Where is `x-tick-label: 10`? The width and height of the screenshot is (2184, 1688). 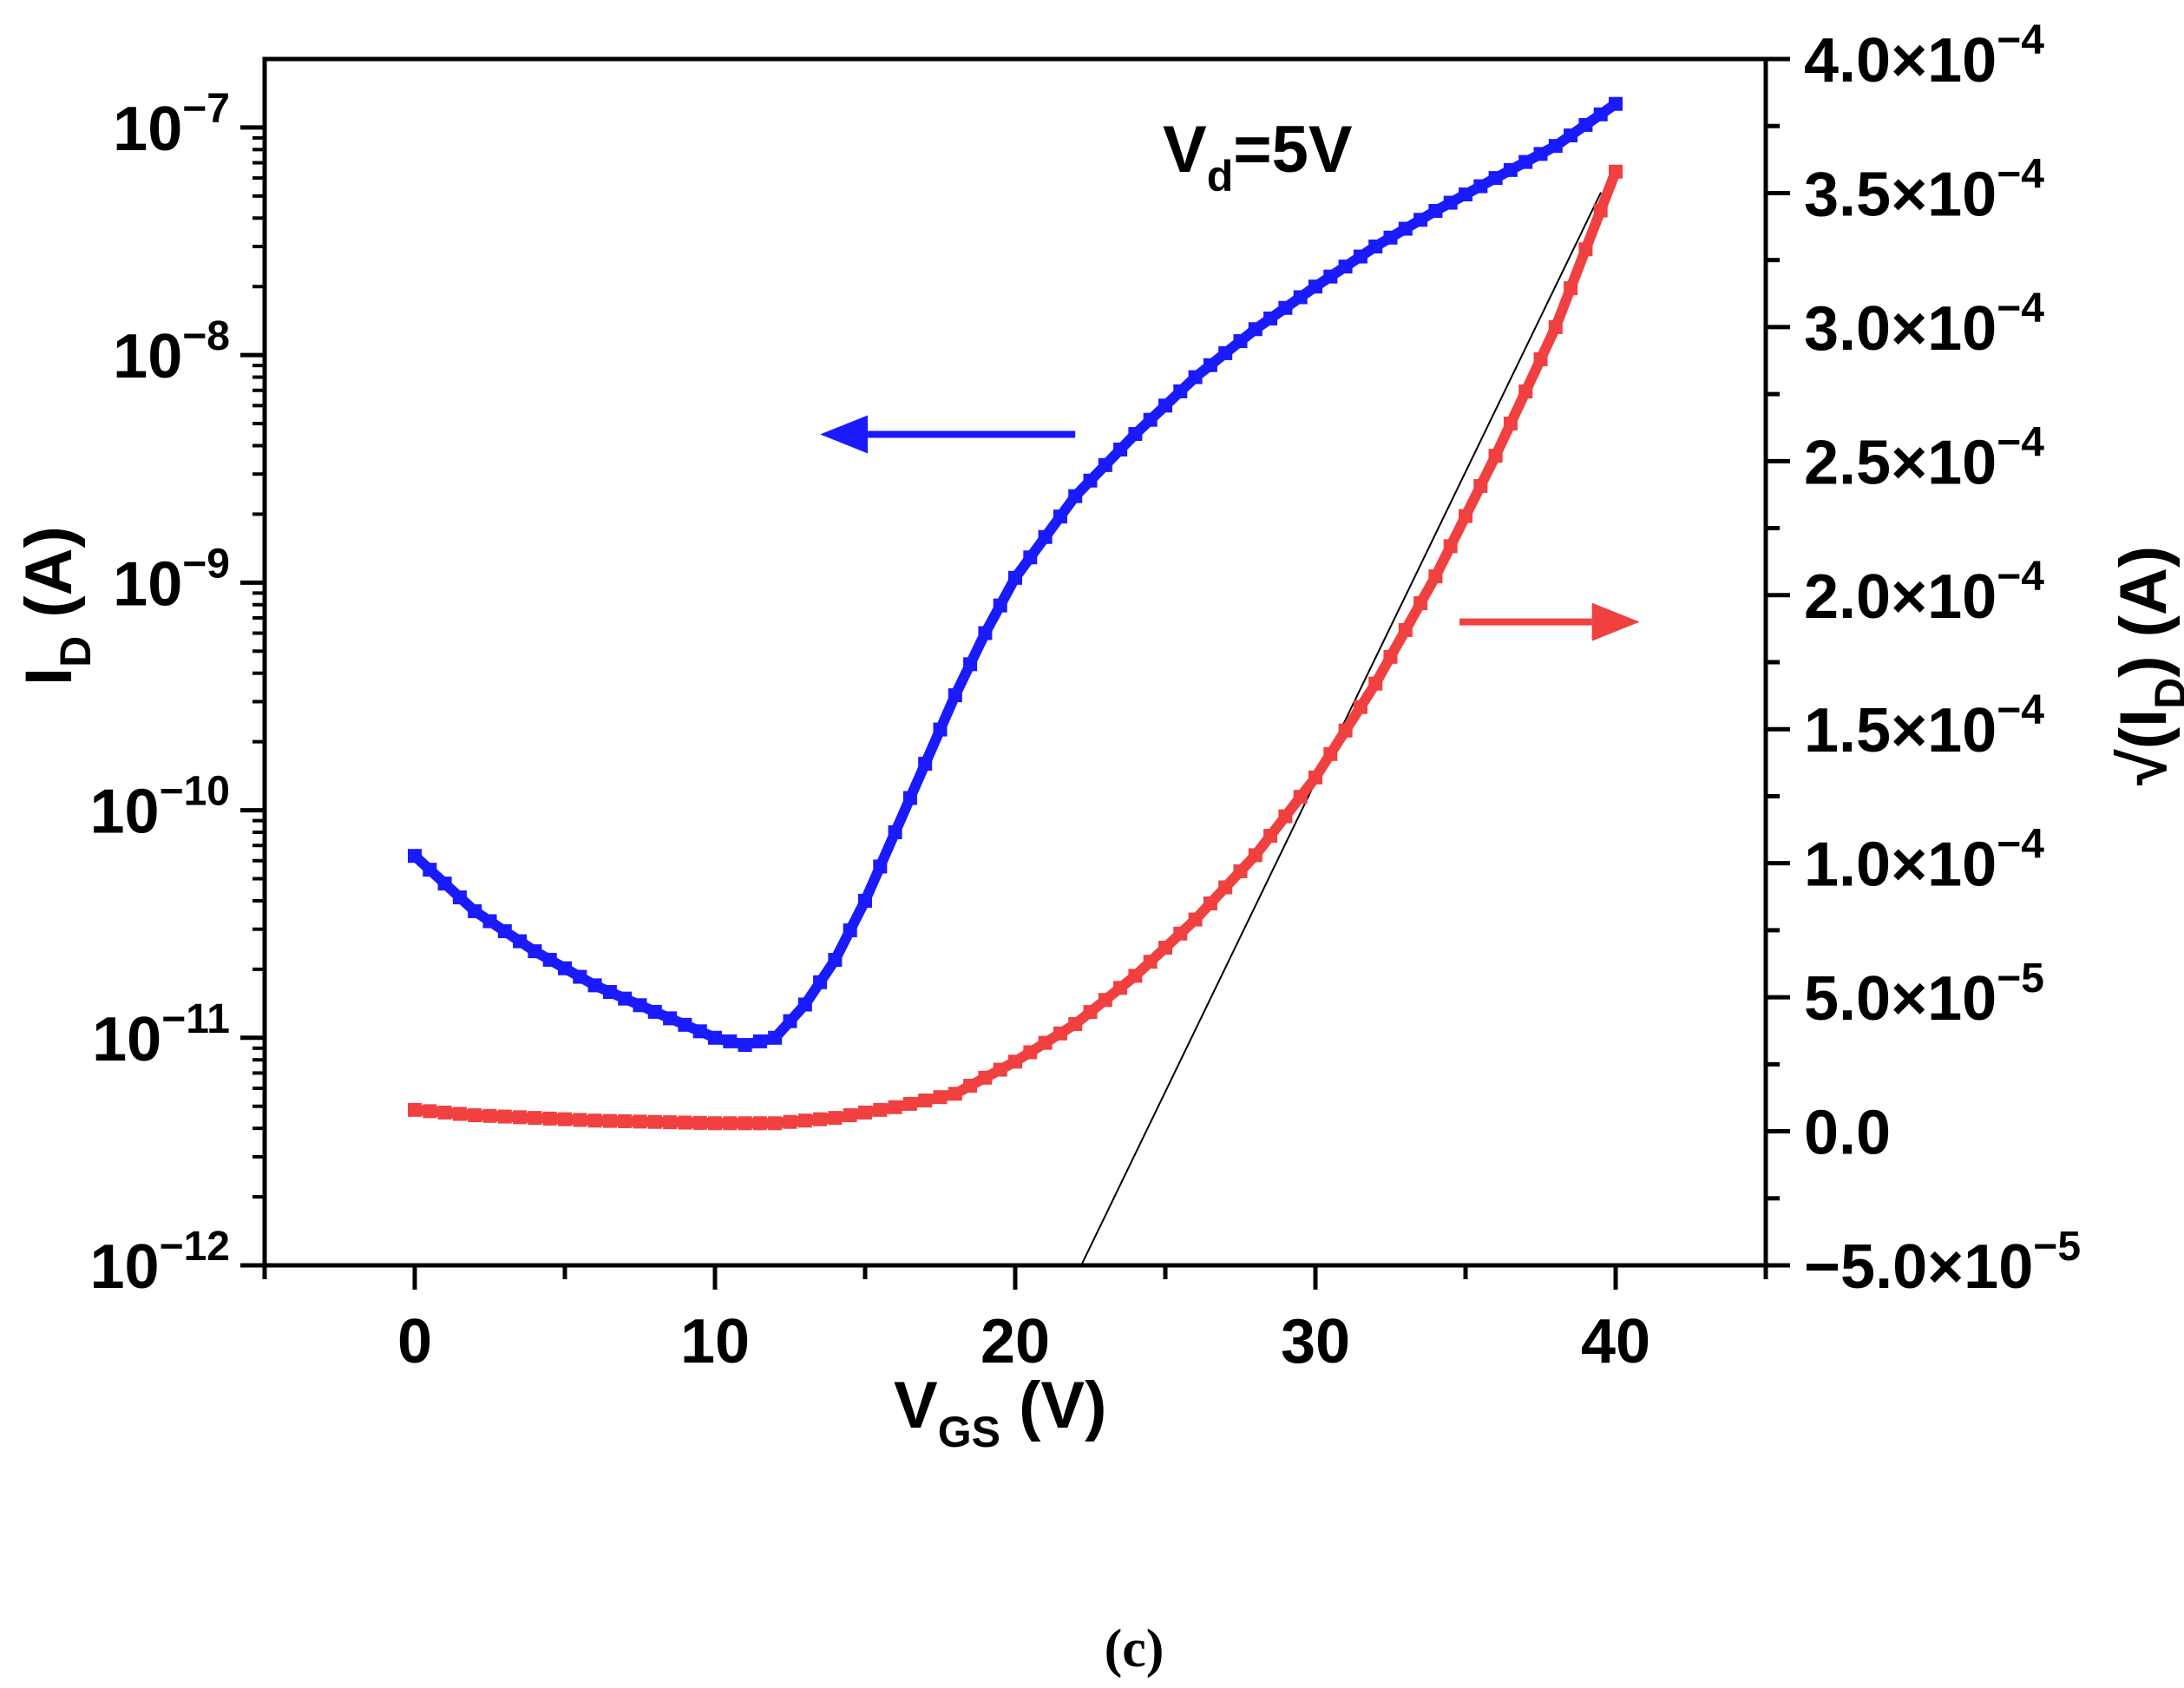 x-tick-label: 10 is located at coordinates (715, 1341).